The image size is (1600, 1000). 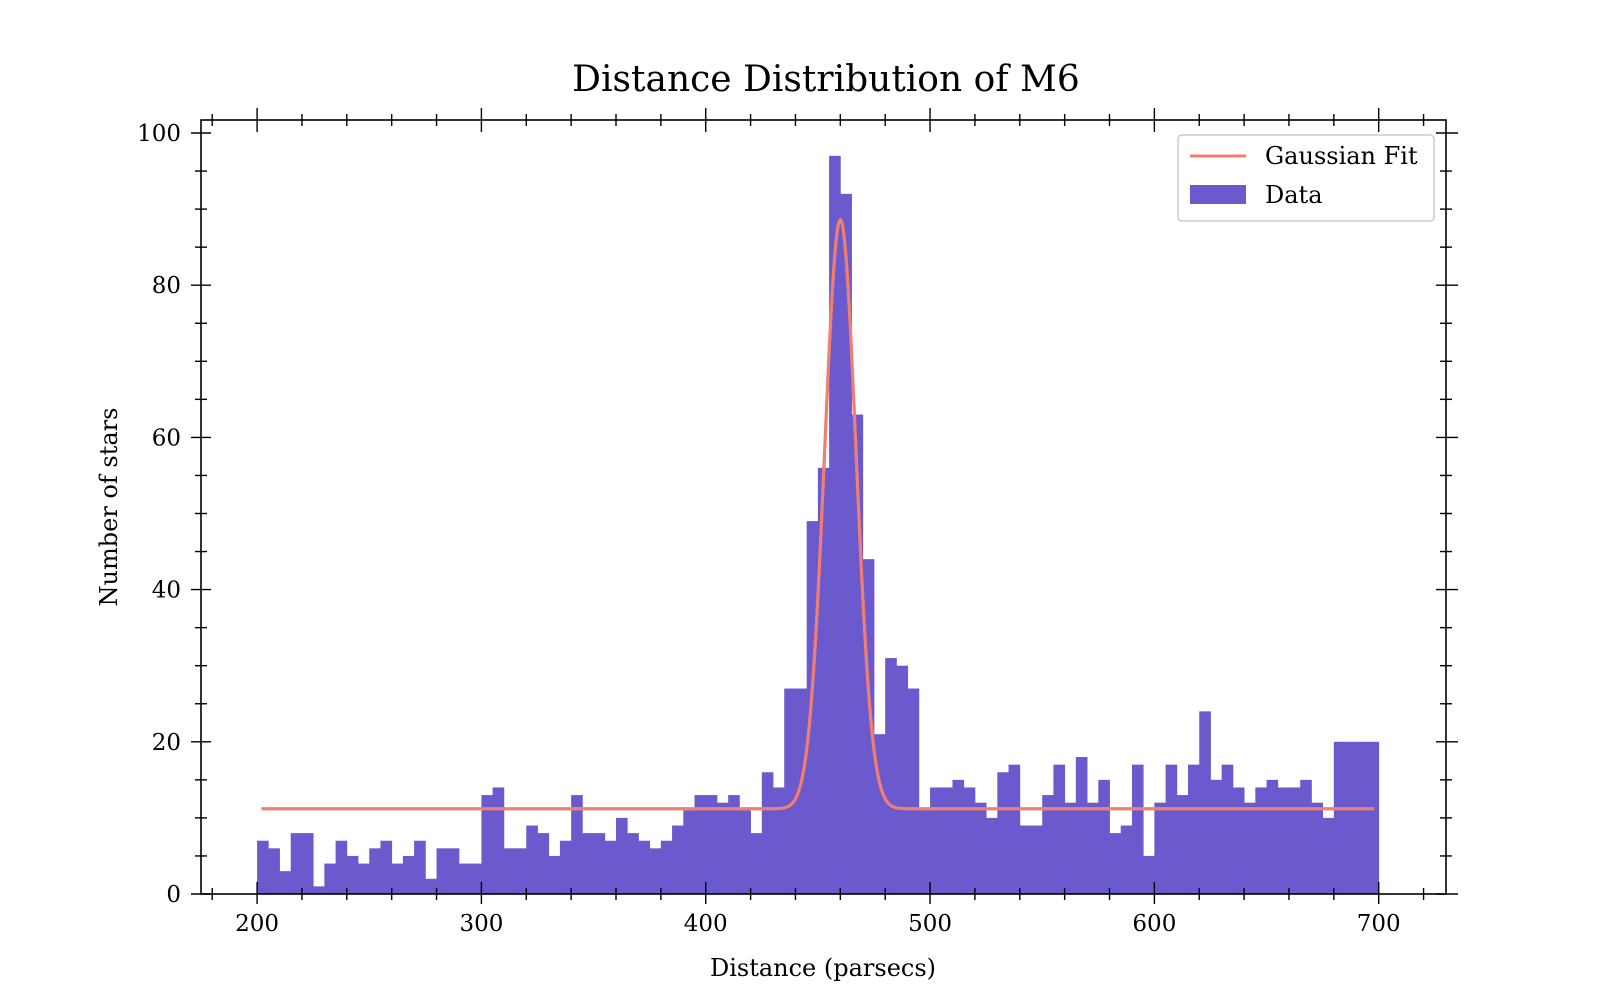 What do you see at coordinates (1379, 924) in the screenshot?
I see `x-tick-label: 700` at bounding box center [1379, 924].